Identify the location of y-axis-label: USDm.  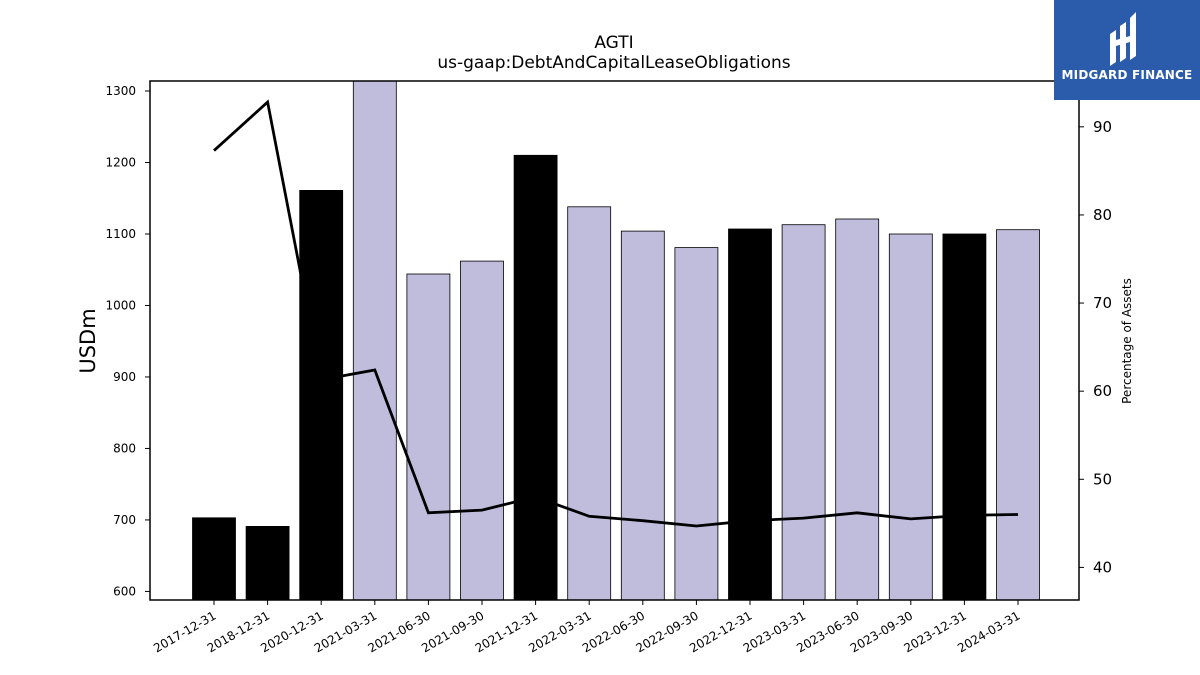
(88, 340).